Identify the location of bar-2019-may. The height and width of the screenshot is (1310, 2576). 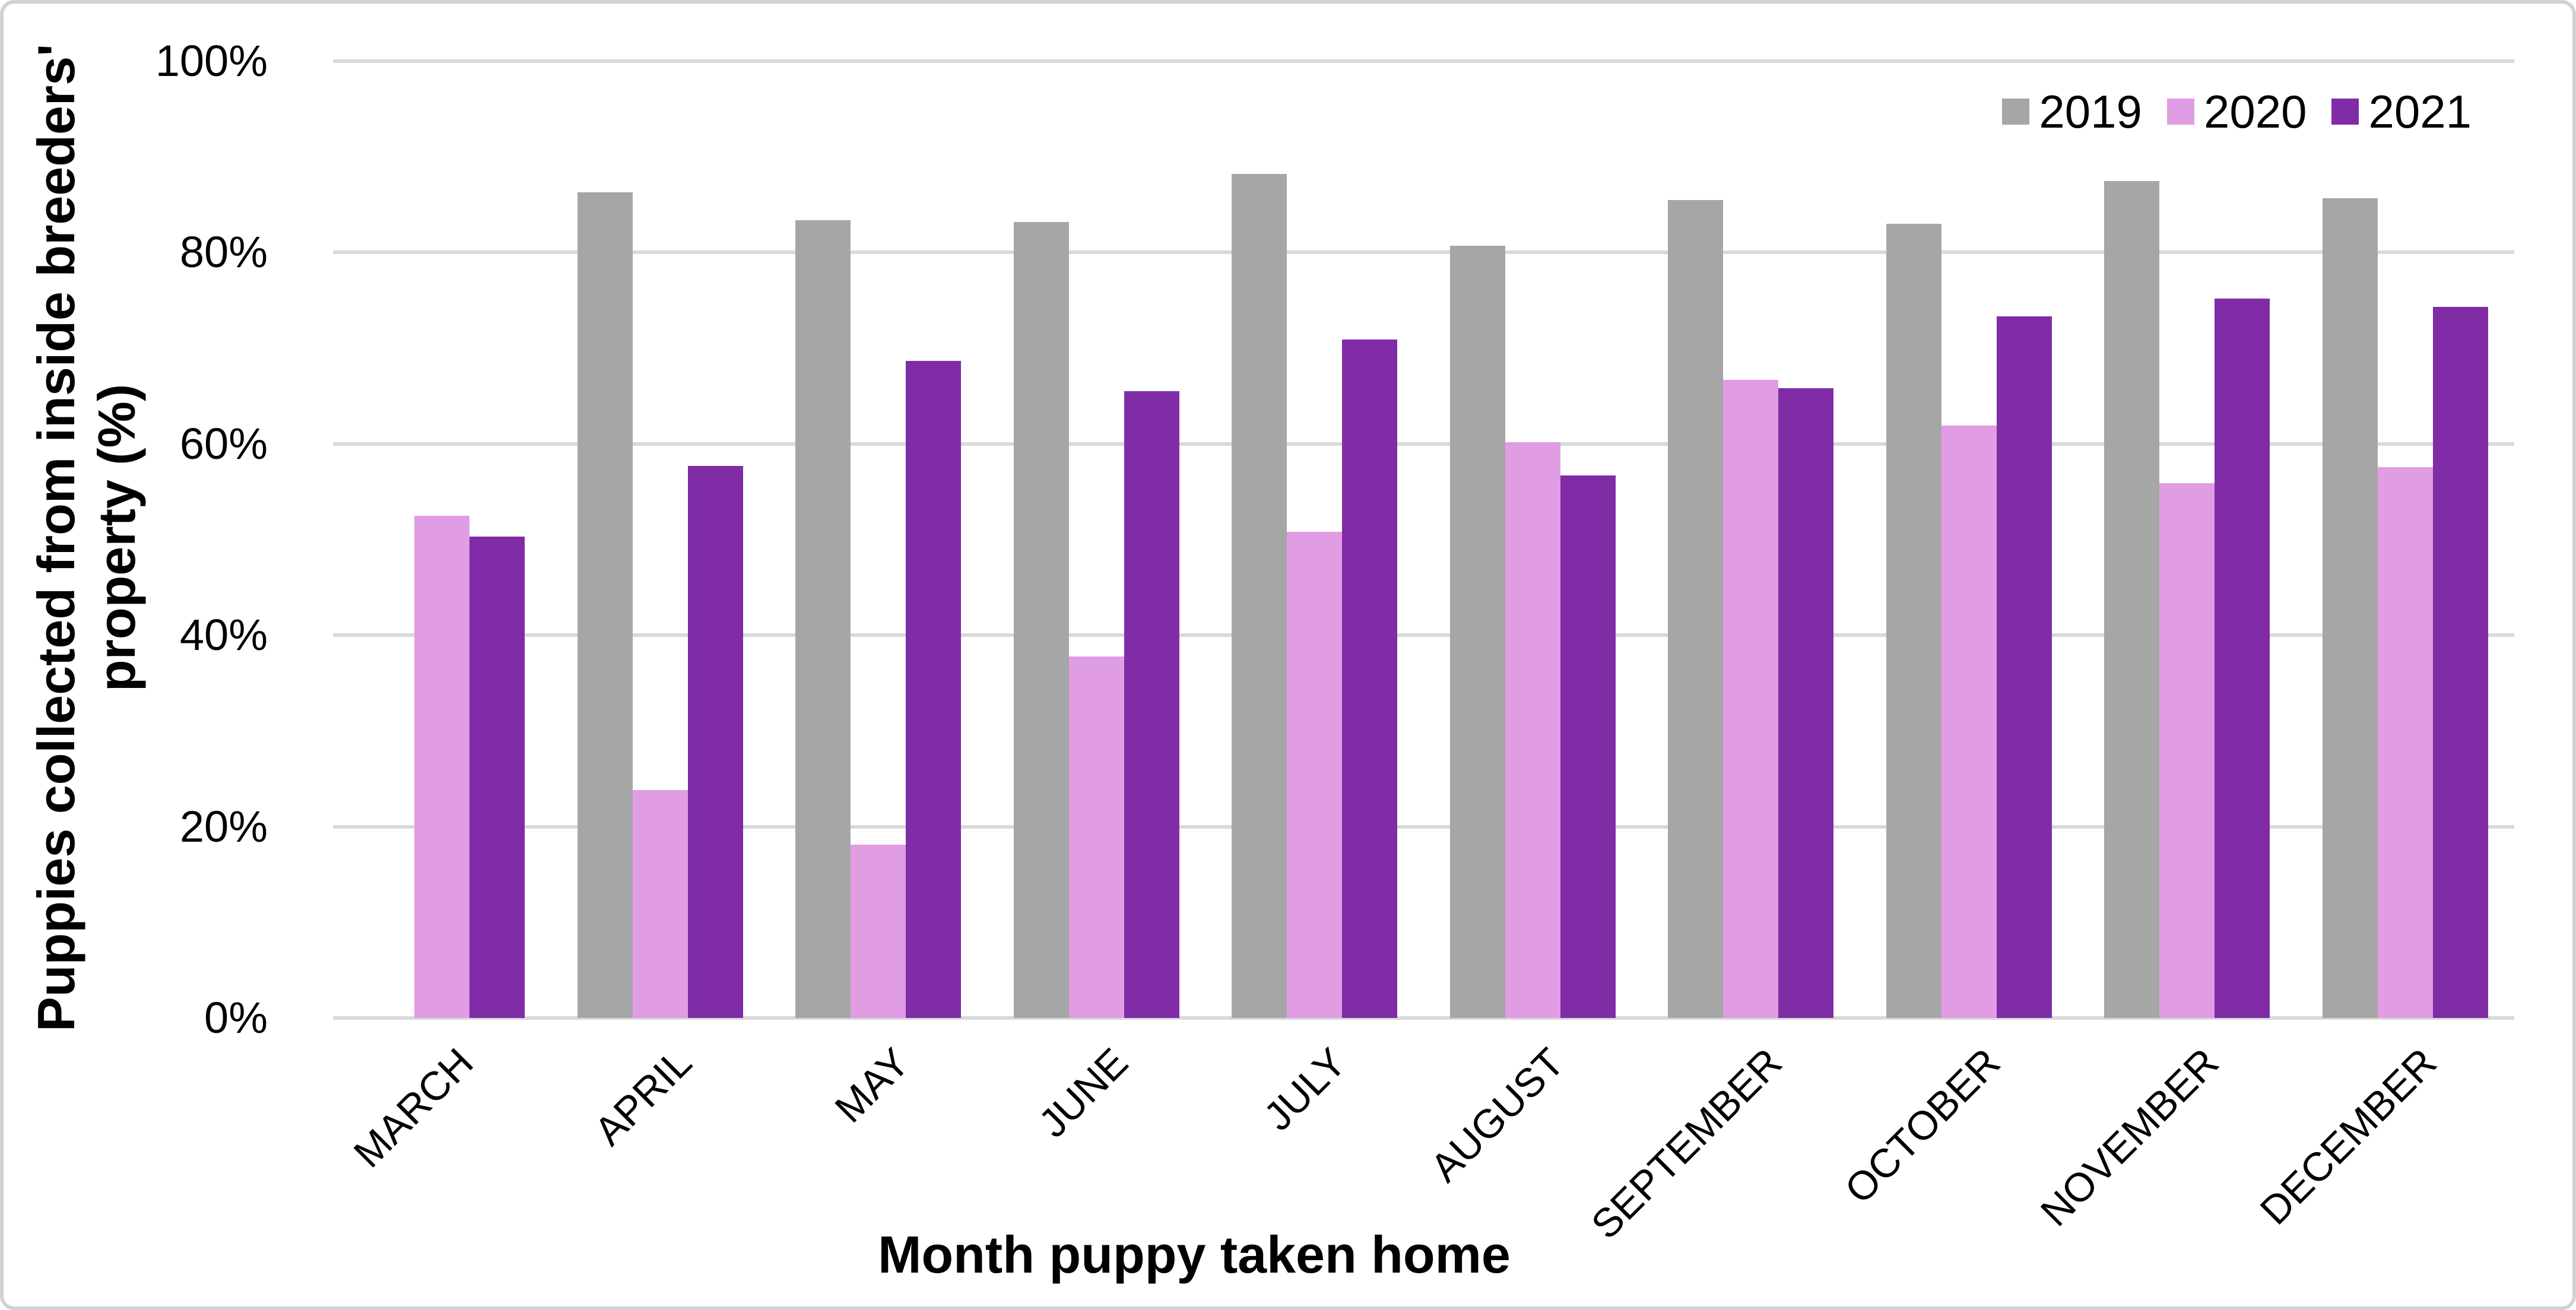
(823, 619).